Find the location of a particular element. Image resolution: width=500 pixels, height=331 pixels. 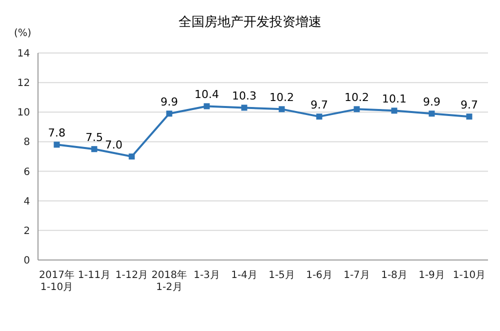

y-tick-label: 2 is located at coordinates (27, 231).